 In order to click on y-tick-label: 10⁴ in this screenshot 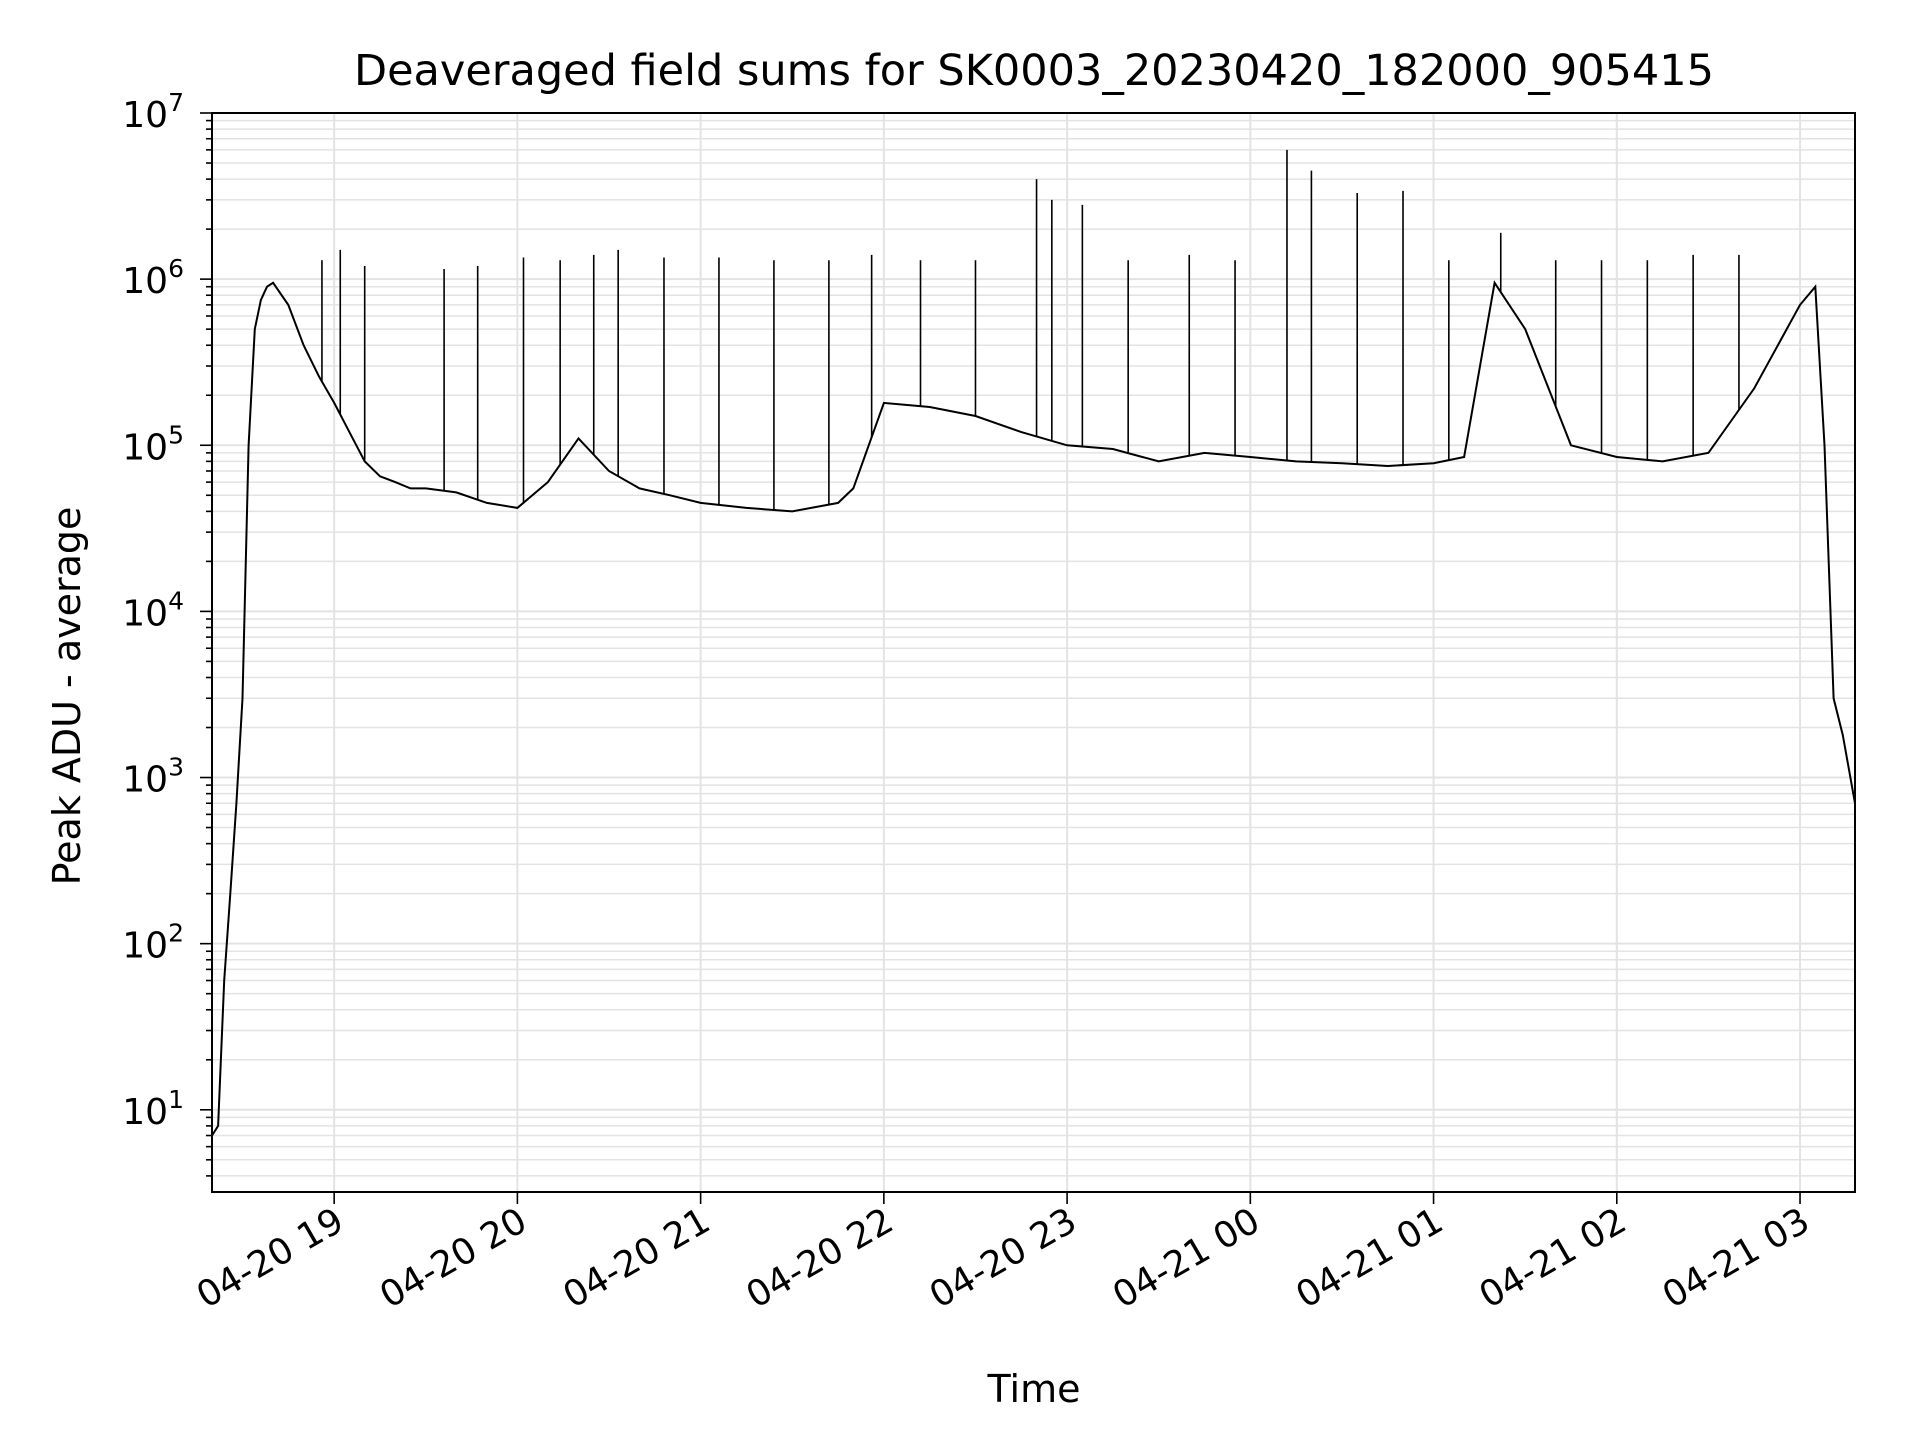, I will do `click(153, 610)`.